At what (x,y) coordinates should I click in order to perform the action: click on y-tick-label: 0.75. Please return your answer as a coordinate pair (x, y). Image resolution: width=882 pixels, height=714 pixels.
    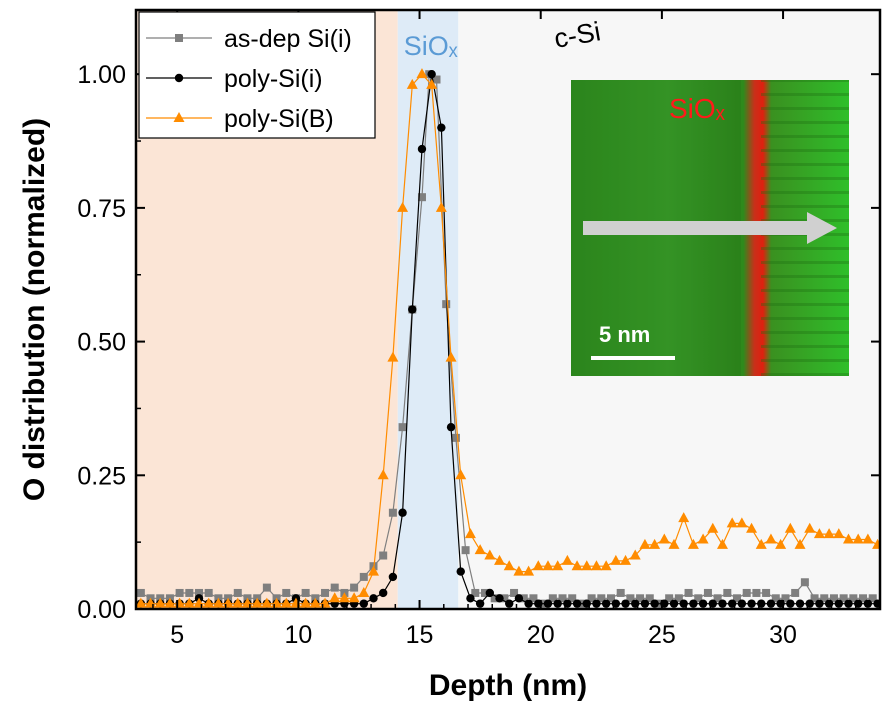
    Looking at the image, I should click on (101, 209).